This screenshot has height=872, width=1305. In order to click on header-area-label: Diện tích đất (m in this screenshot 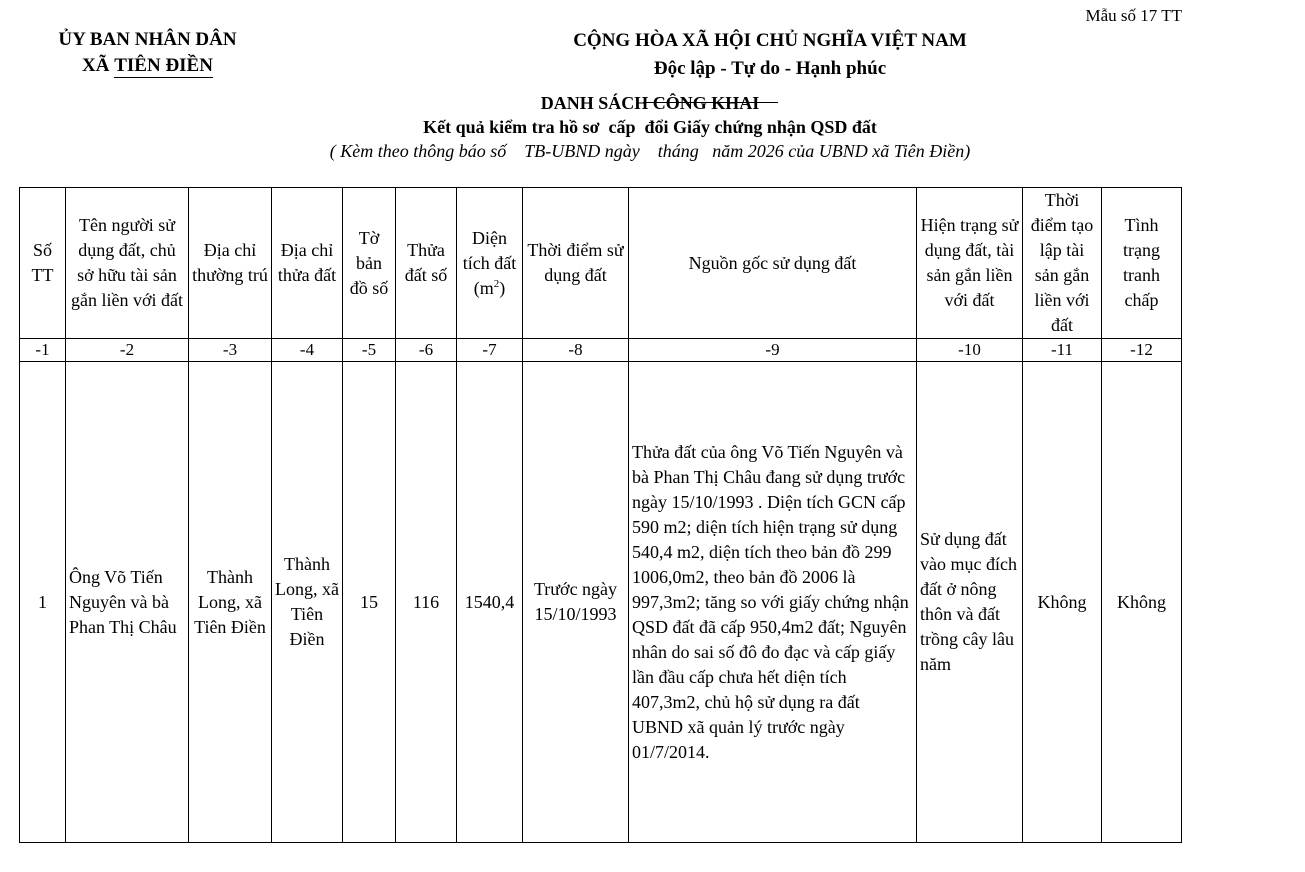, I will do `click(489, 262)`.